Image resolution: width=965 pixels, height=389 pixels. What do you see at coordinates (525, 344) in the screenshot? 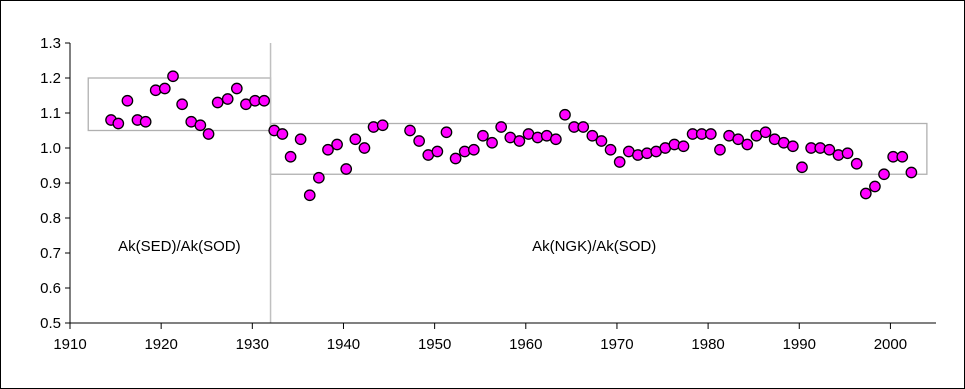
I see `x-tick-label: 1960` at bounding box center [525, 344].